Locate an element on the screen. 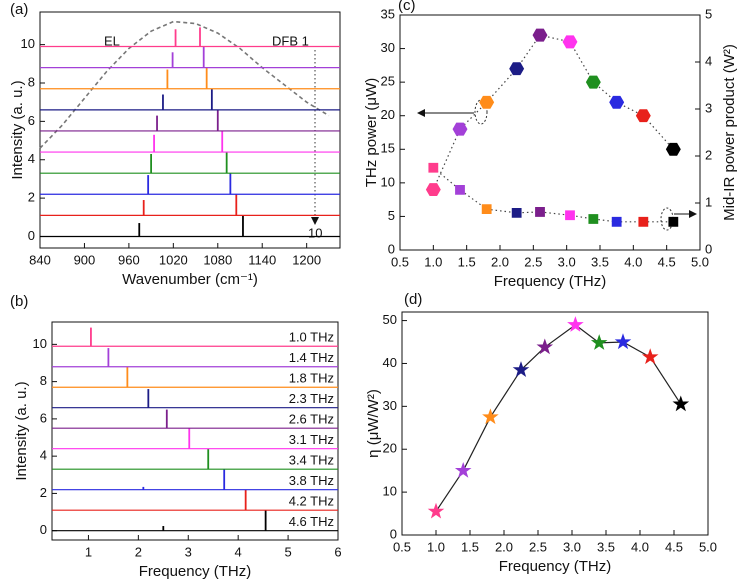 Image resolution: width=750 pixels, height=585 pixels. series-label: 2.3 THz is located at coordinates (311, 398).